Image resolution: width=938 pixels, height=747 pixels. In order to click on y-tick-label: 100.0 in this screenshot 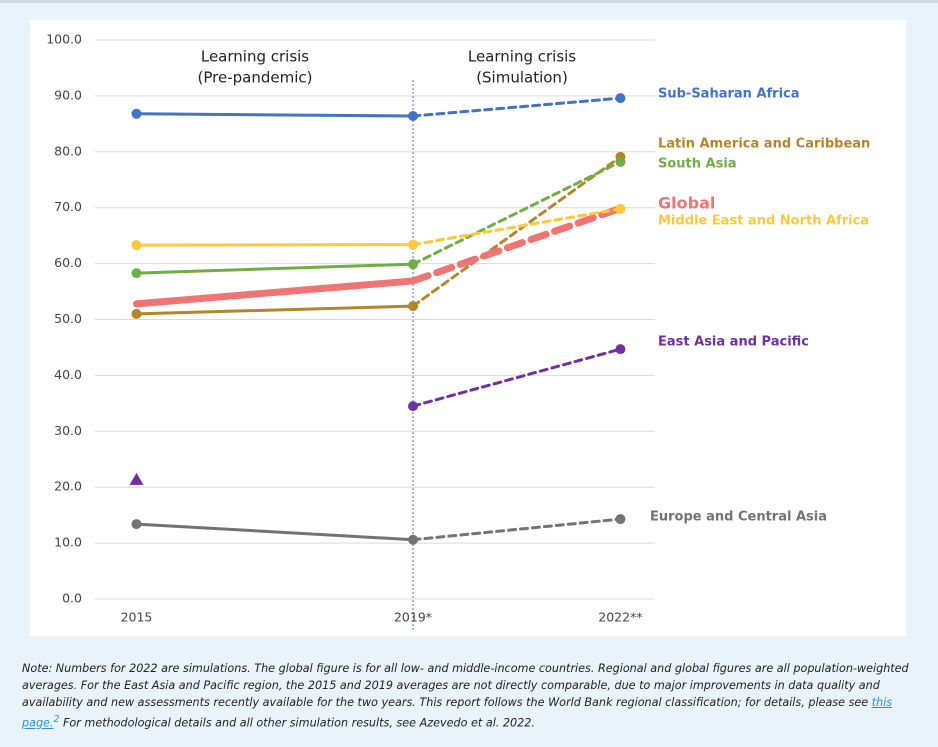, I will do `click(64, 39)`.